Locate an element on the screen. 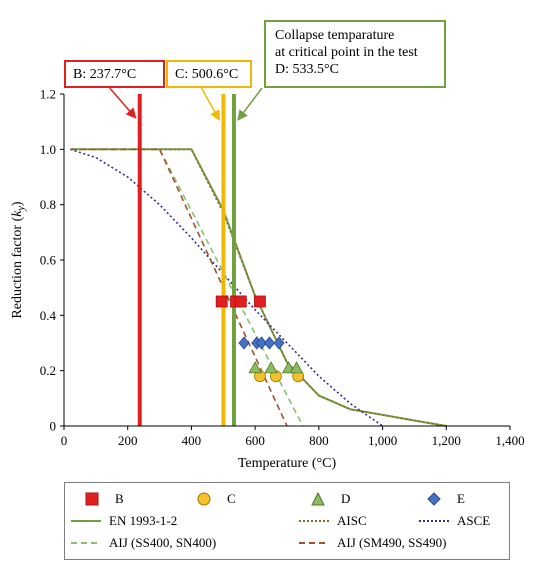 The image size is (538, 568). legend-item-c: C is located at coordinates (211, 499).